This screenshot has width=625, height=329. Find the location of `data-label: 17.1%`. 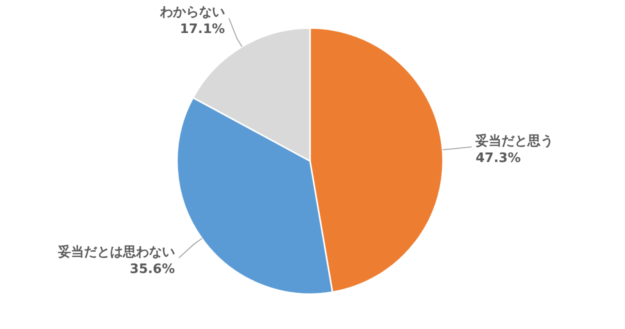

data-label: 17.1% is located at coordinates (202, 30).